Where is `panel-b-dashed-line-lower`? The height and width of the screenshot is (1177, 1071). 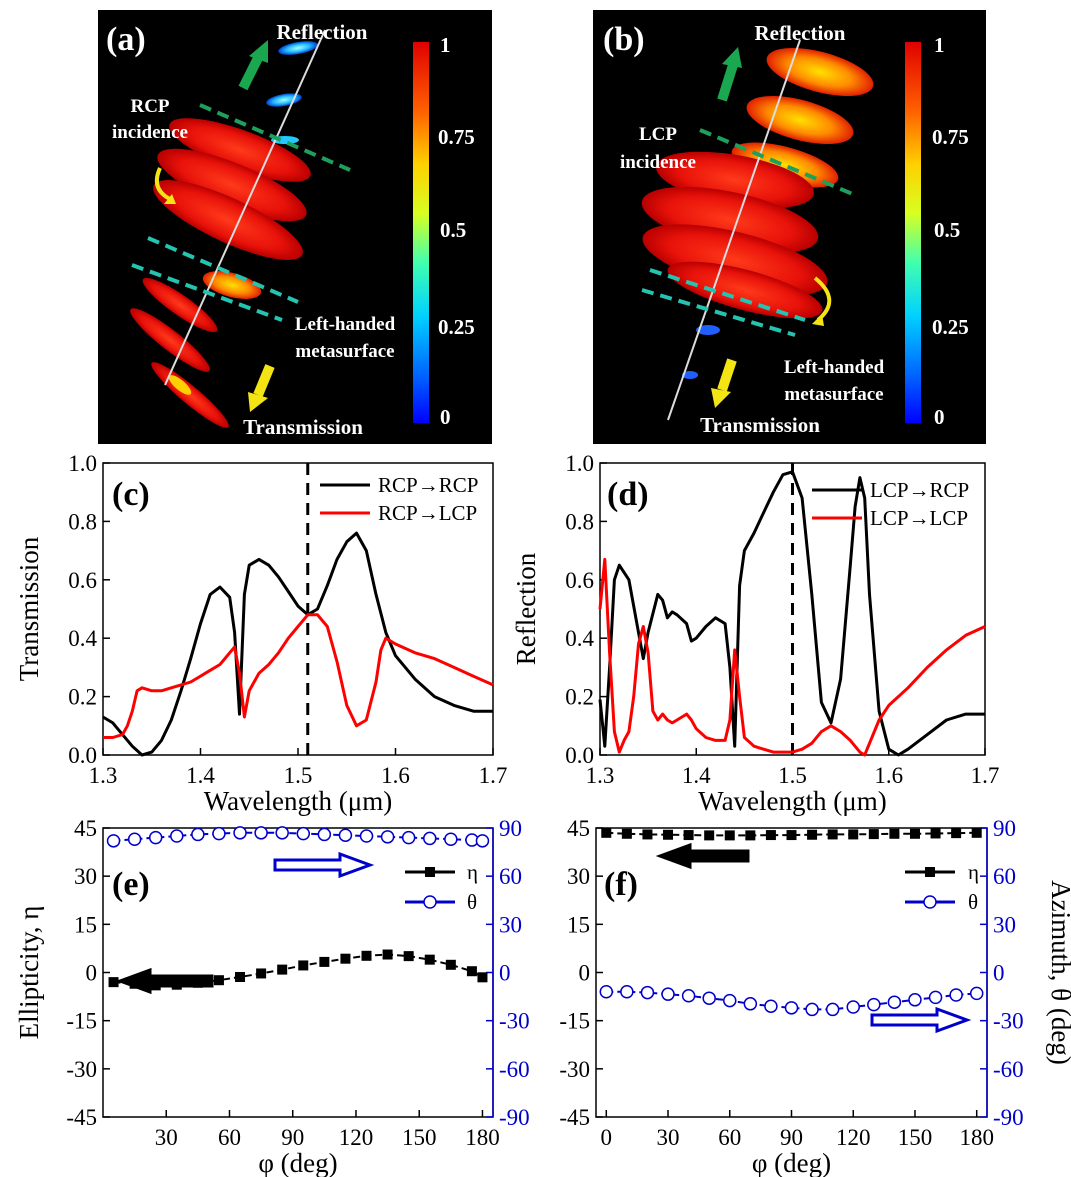
panel-b-dashed-line-lower is located at coordinates (718, 312).